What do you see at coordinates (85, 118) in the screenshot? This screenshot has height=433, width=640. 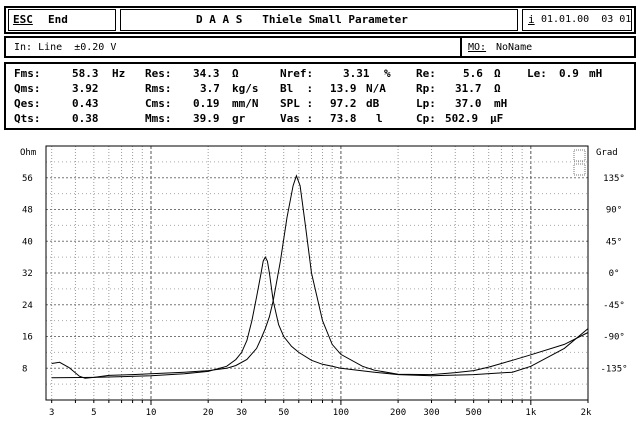 I see `param-qts-value: 0.38` at bounding box center [85, 118].